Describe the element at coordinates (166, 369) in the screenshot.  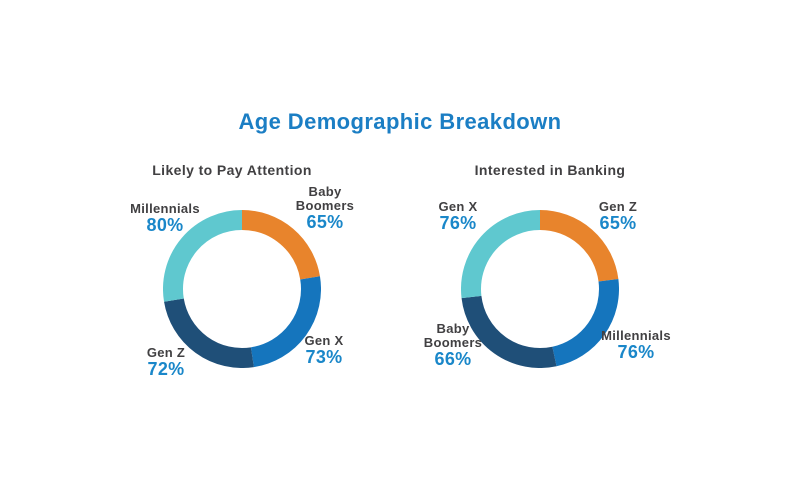
I see `slice-percent: 72%` at that location.